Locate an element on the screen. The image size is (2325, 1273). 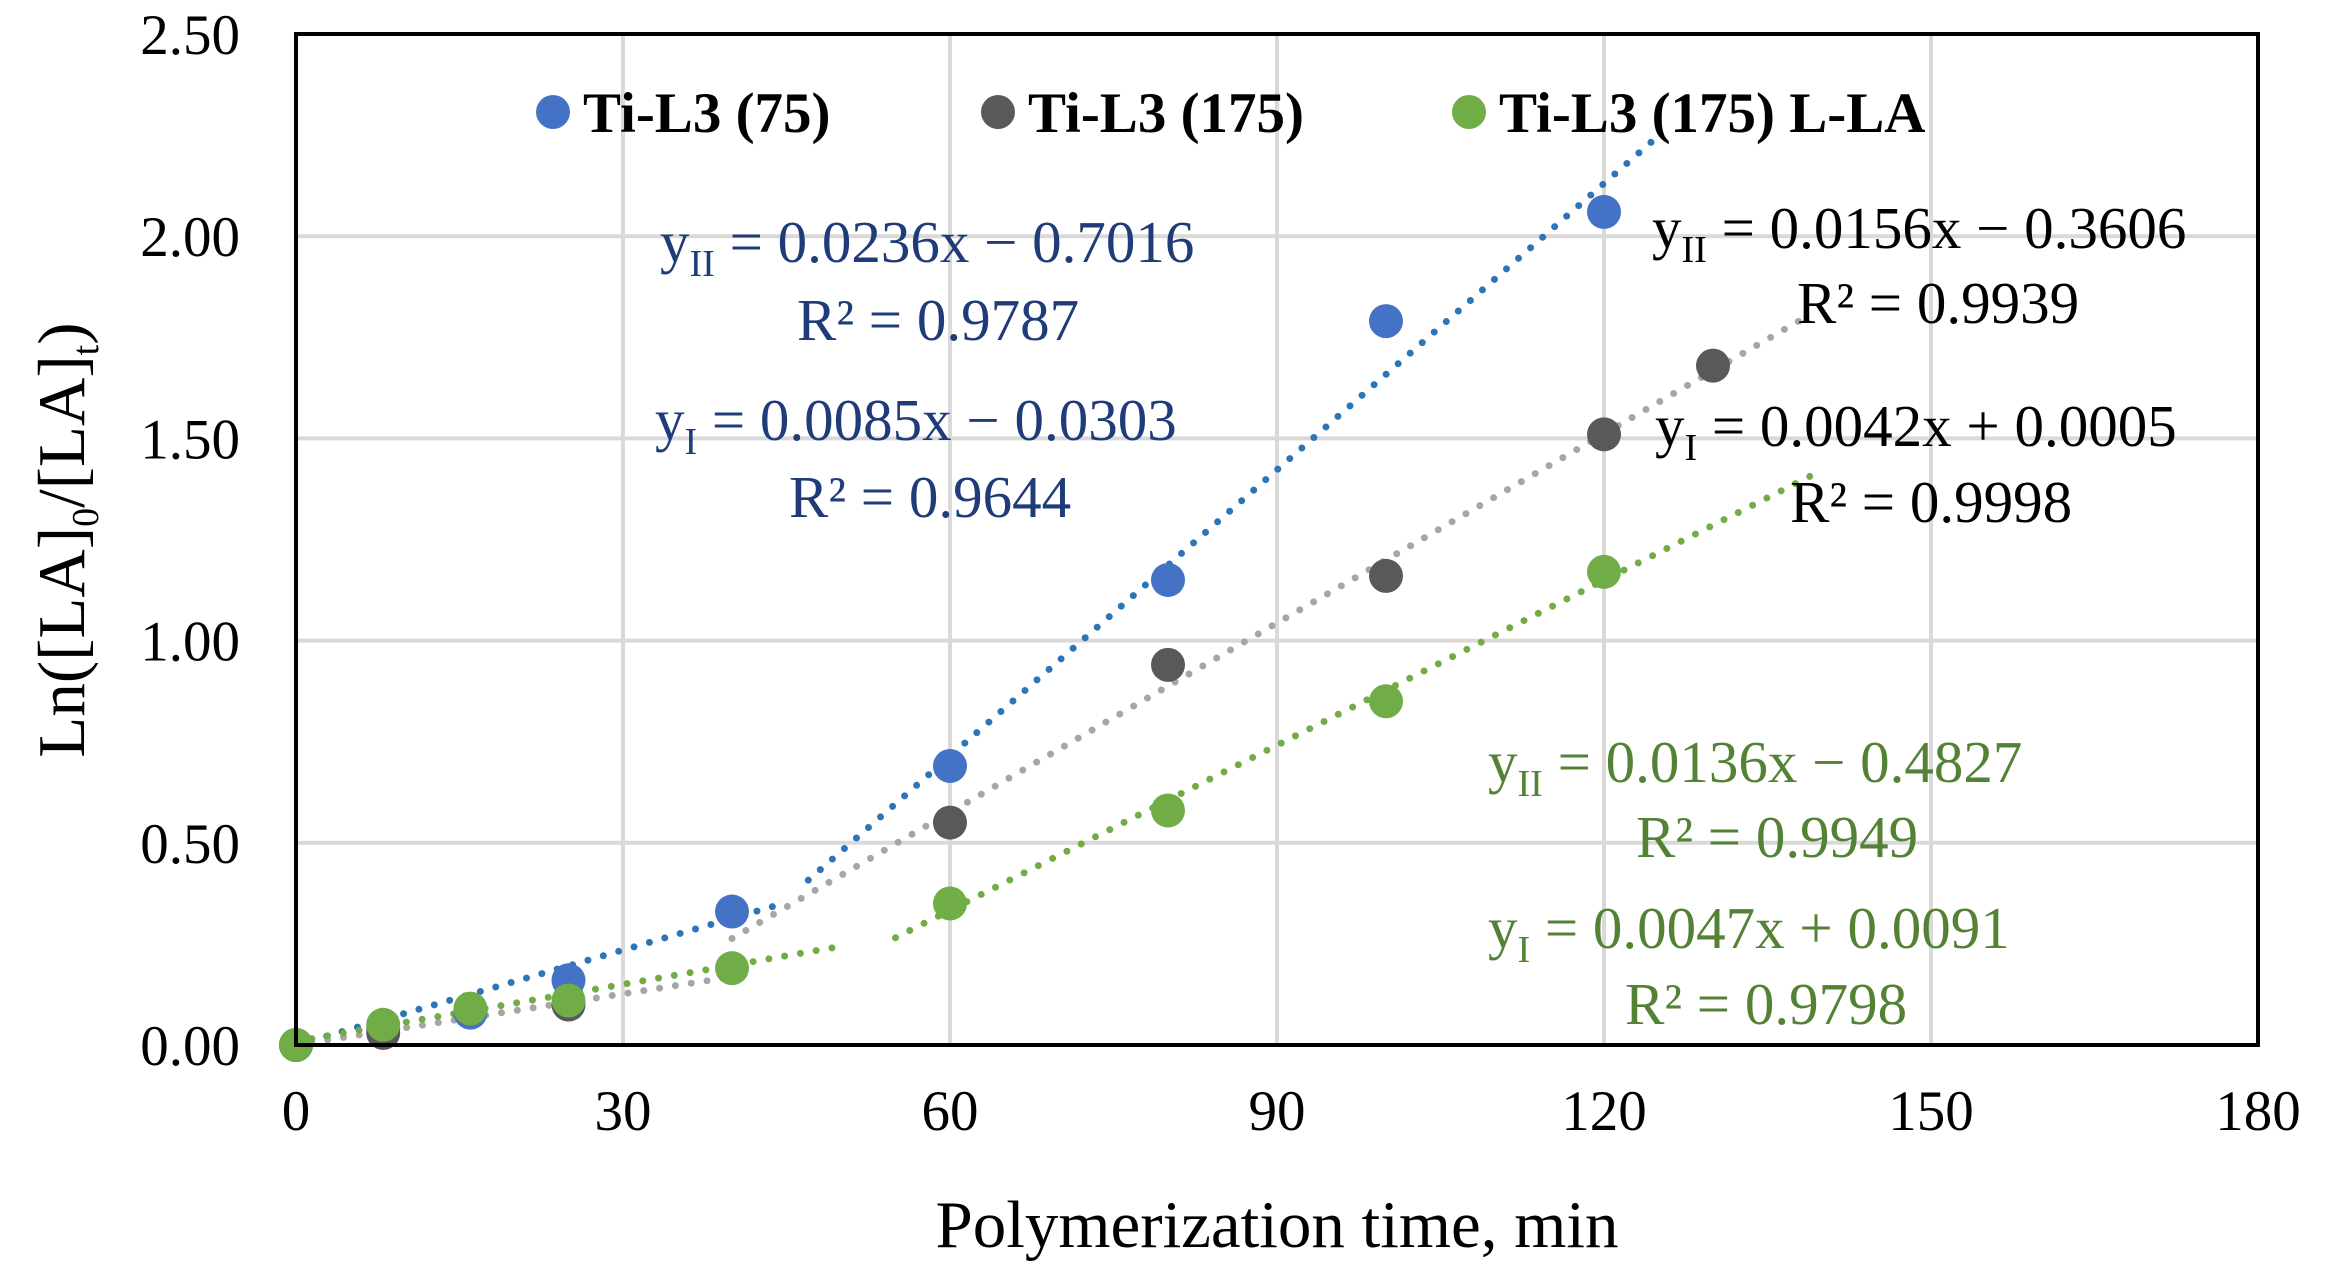
svg-text: yII = 0.0136x − 0.4827 is located at coordinates (1755, 767).